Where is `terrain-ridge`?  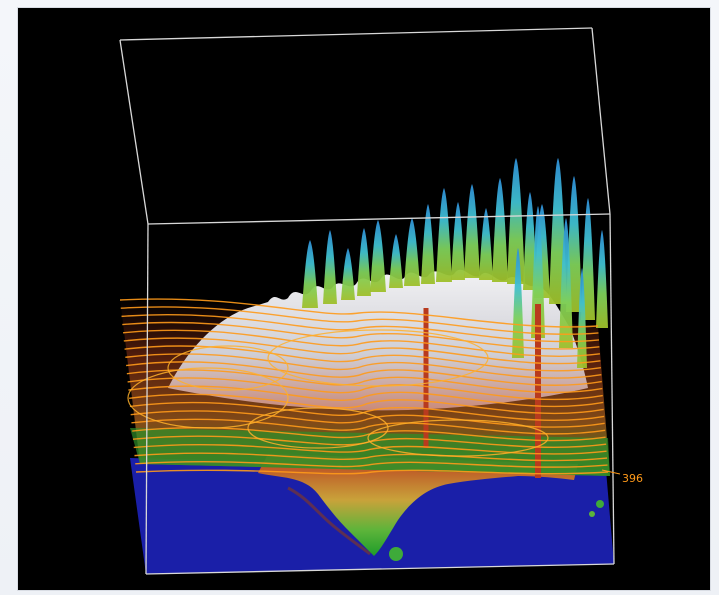
terrain-ridge is located at coordinates (329, 521).